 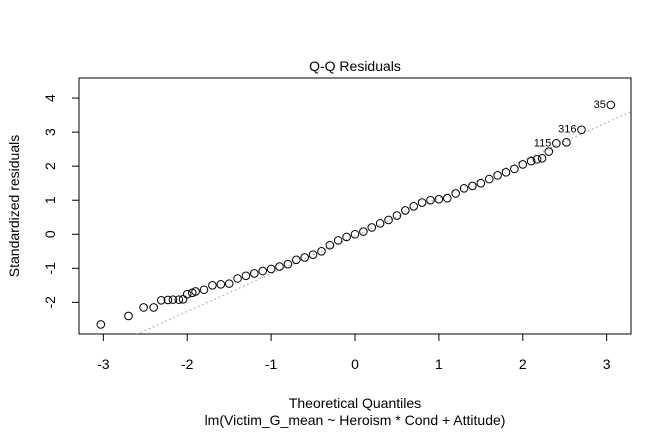 What do you see at coordinates (50, 166) in the screenshot?
I see `y-tick-label: 2` at bounding box center [50, 166].